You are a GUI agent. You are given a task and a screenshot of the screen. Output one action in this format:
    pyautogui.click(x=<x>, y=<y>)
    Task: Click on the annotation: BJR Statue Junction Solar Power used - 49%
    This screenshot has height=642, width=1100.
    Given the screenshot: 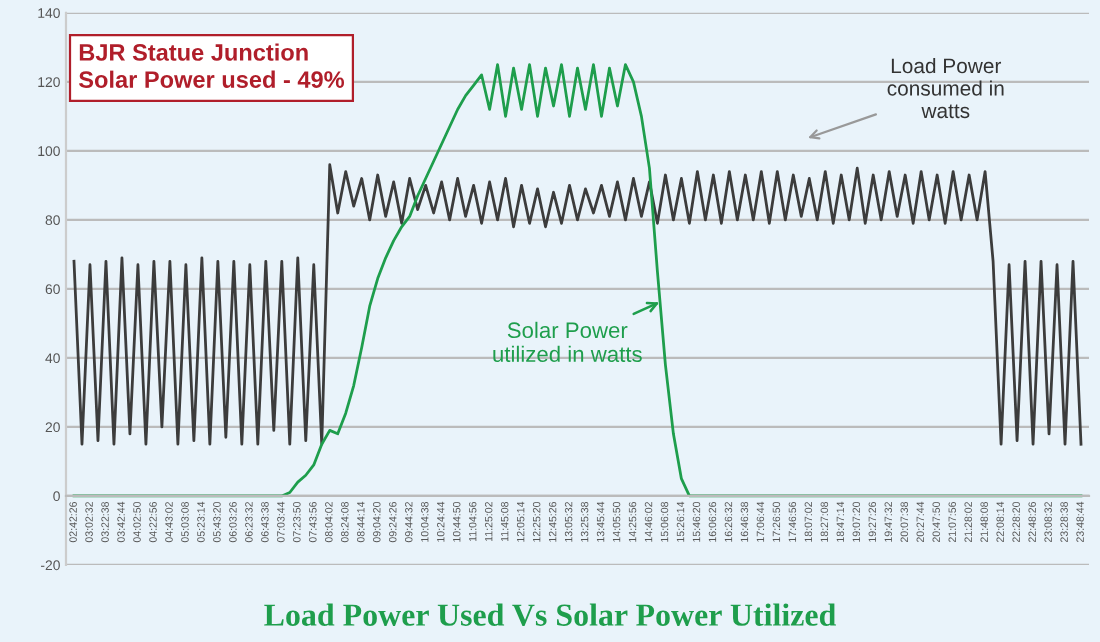 What is the action you would take?
    pyautogui.click(x=211, y=65)
    